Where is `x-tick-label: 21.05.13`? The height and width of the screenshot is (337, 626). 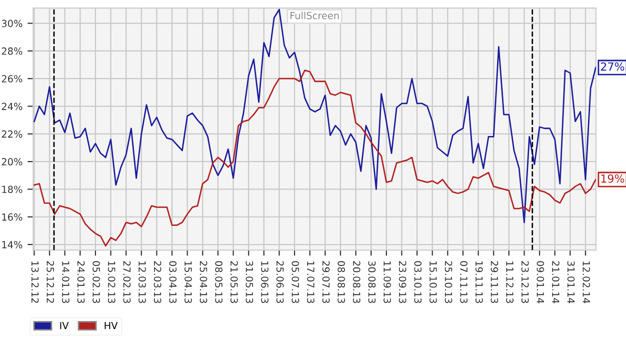 x-tick-label: 21.05.13 is located at coordinates (234, 282).